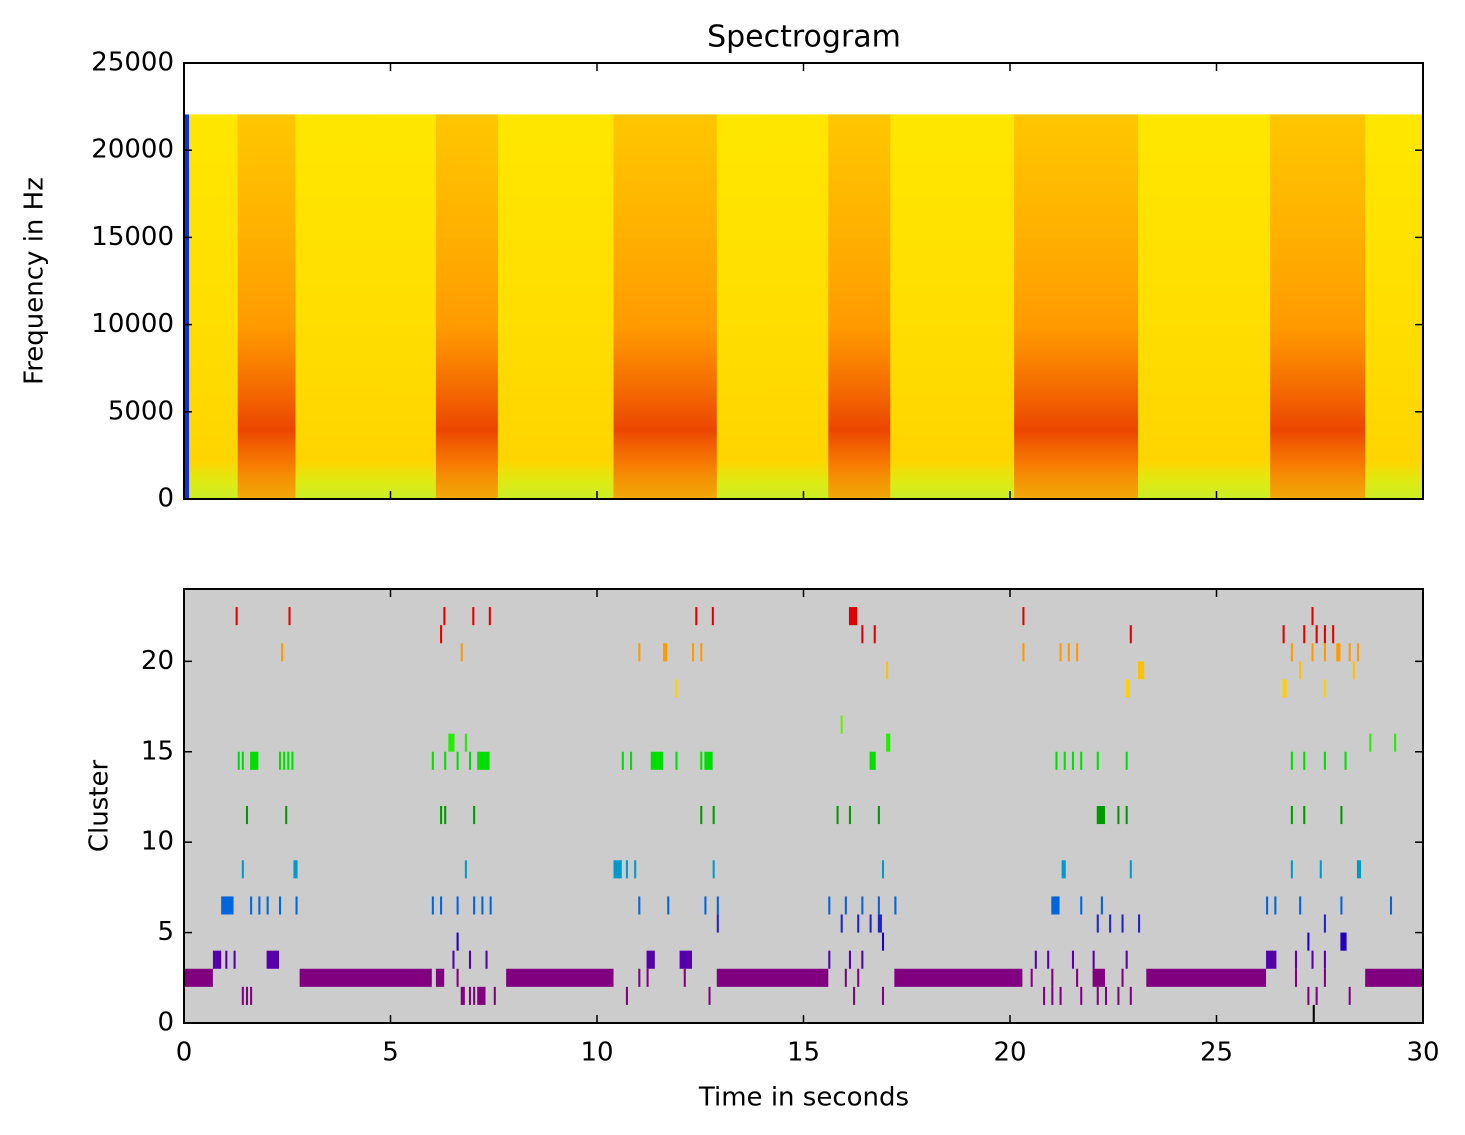 Image resolution: width=1465 pixels, height=1135 pixels. I want to click on y-tick-label: 0, so click(165, 499).